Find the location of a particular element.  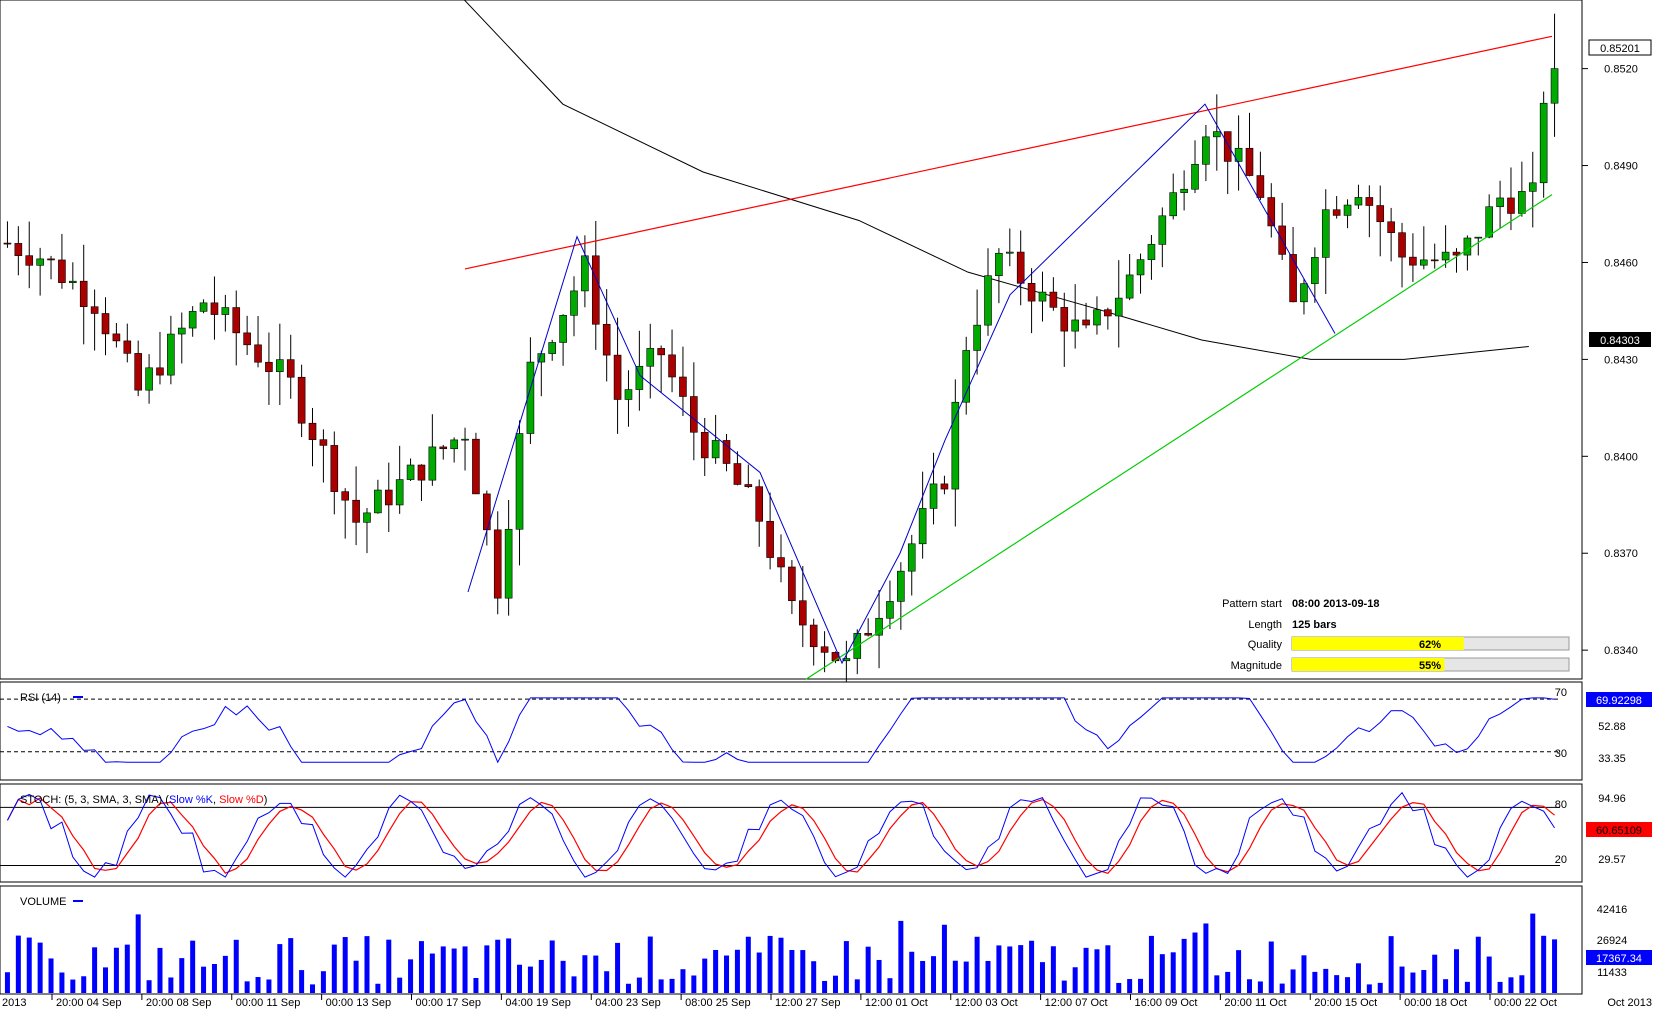

rsi-tick-33: 33.35 is located at coordinates (1612, 759).